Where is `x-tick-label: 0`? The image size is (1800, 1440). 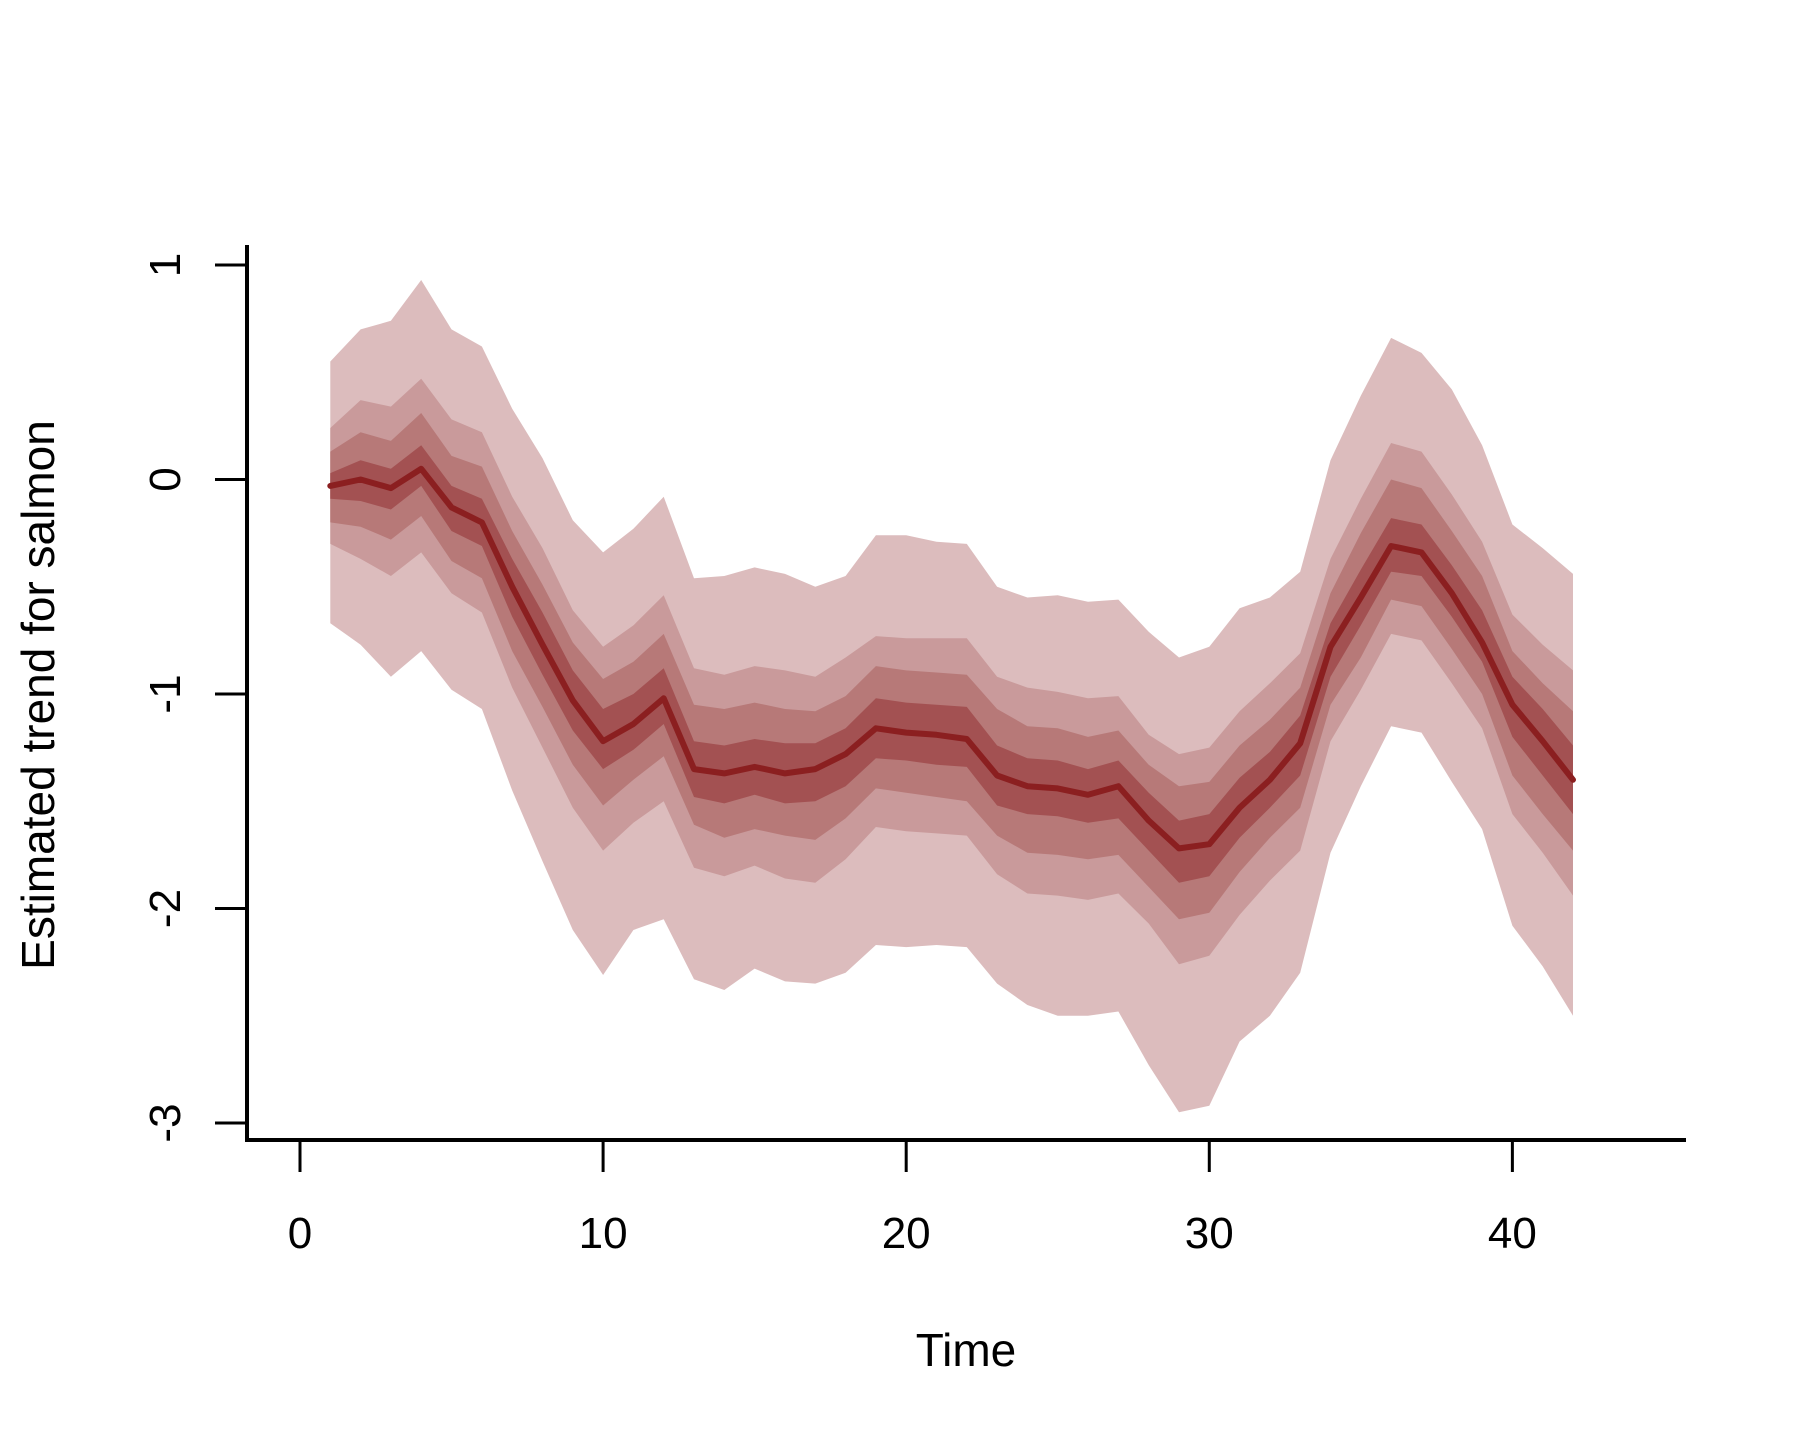 x-tick-label: 0 is located at coordinates (300, 1233).